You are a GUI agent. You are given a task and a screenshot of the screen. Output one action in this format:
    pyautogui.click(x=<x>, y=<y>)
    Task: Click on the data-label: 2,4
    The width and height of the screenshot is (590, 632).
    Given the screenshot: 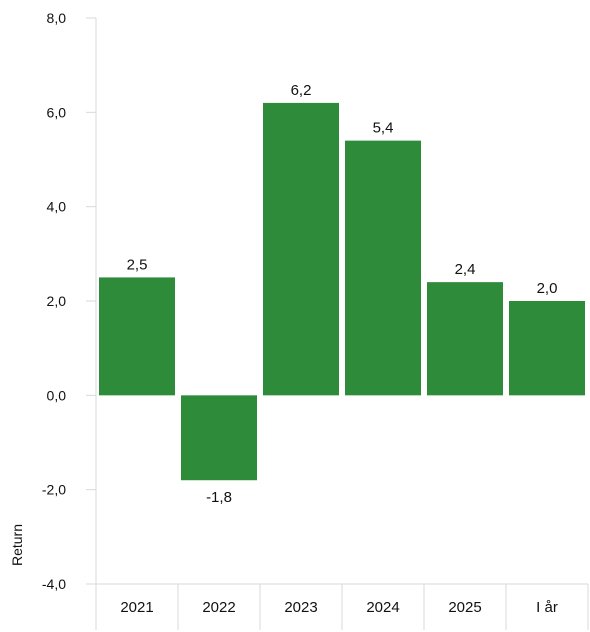 What is the action you would take?
    pyautogui.click(x=465, y=269)
    